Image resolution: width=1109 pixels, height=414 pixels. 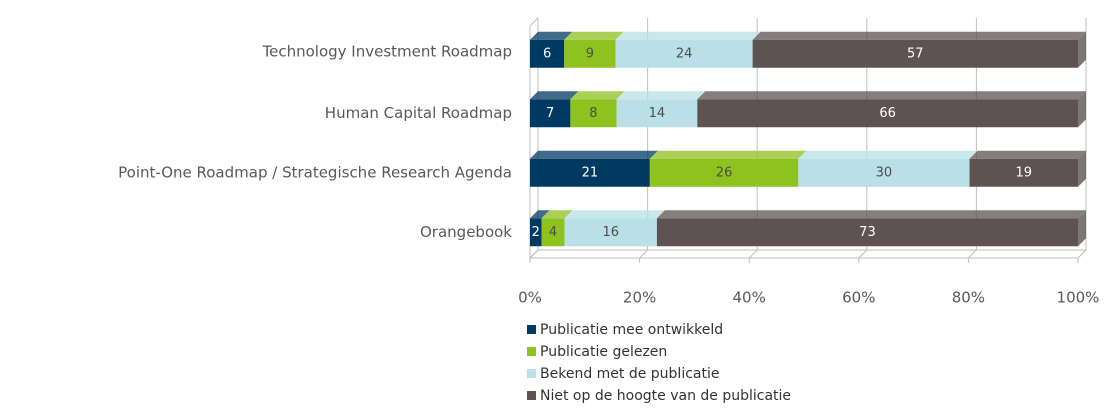 I want to click on value-label: 73, so click(x=867, y=232).